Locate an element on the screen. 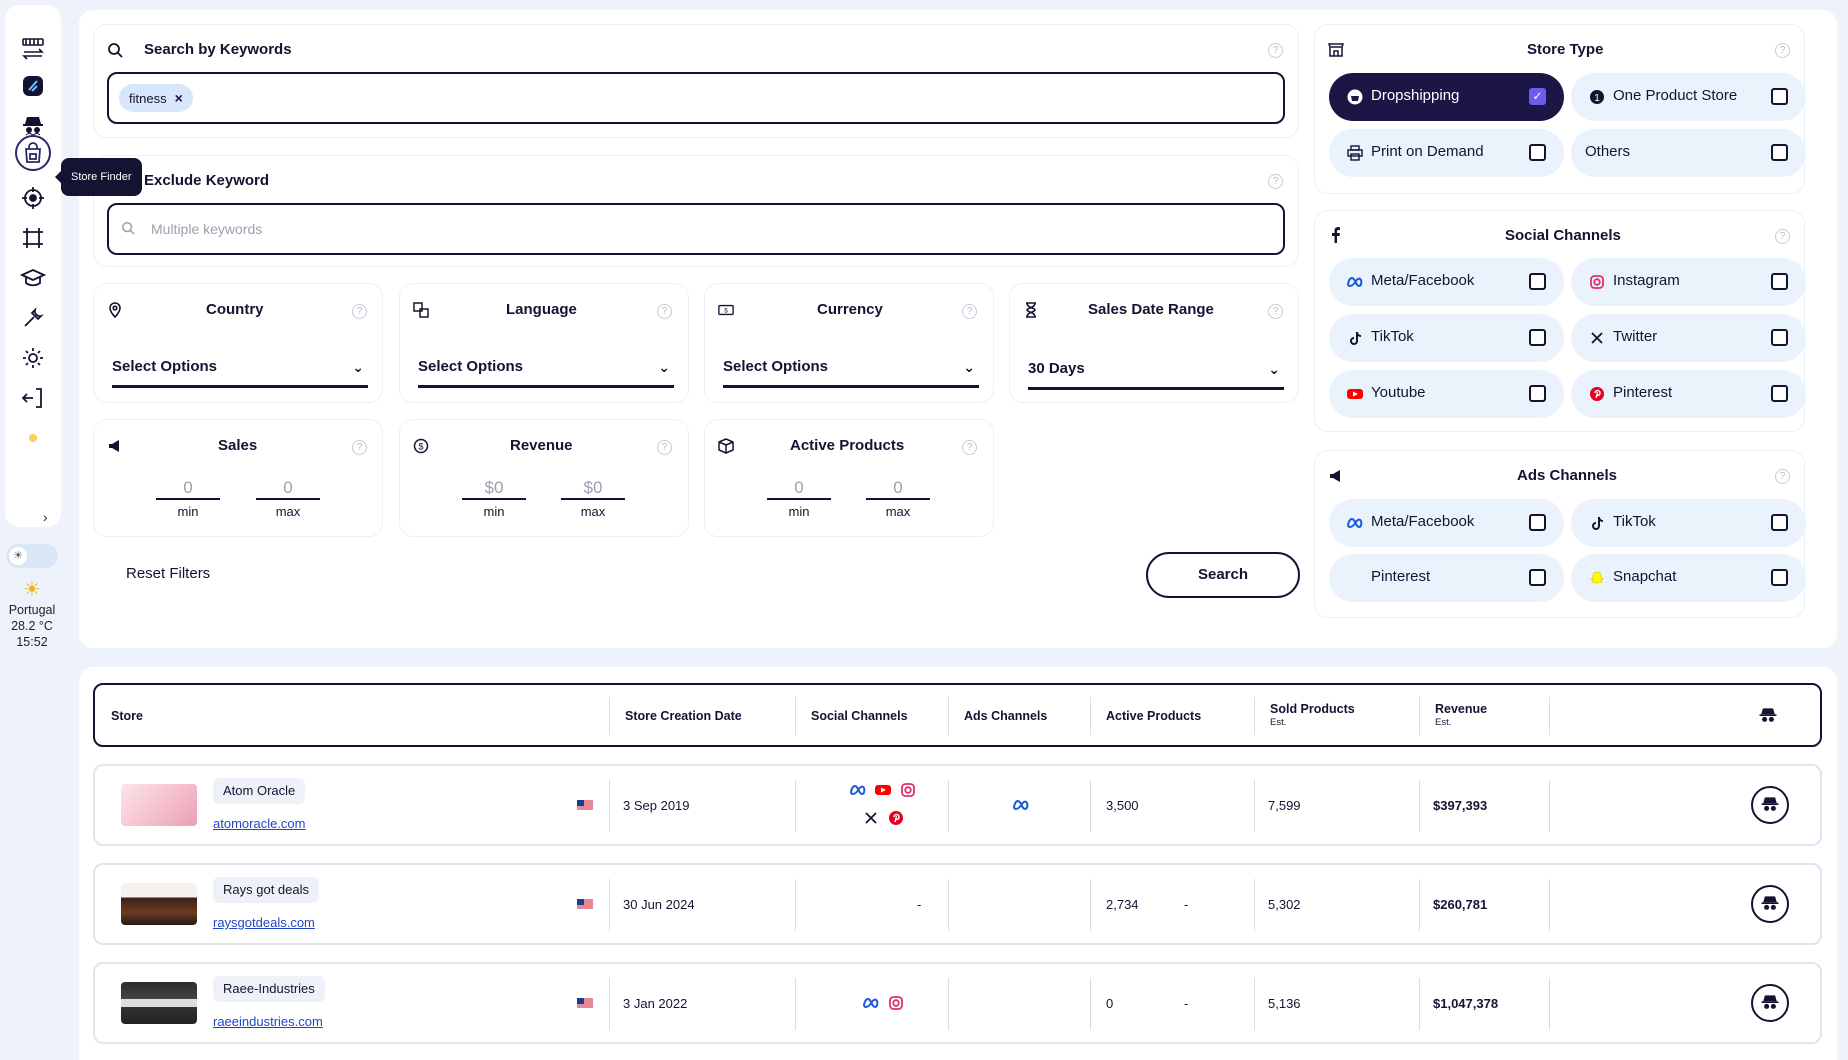 This screenshot has height=1060, width=1848. box-icon is located at coordinates (726, 446).